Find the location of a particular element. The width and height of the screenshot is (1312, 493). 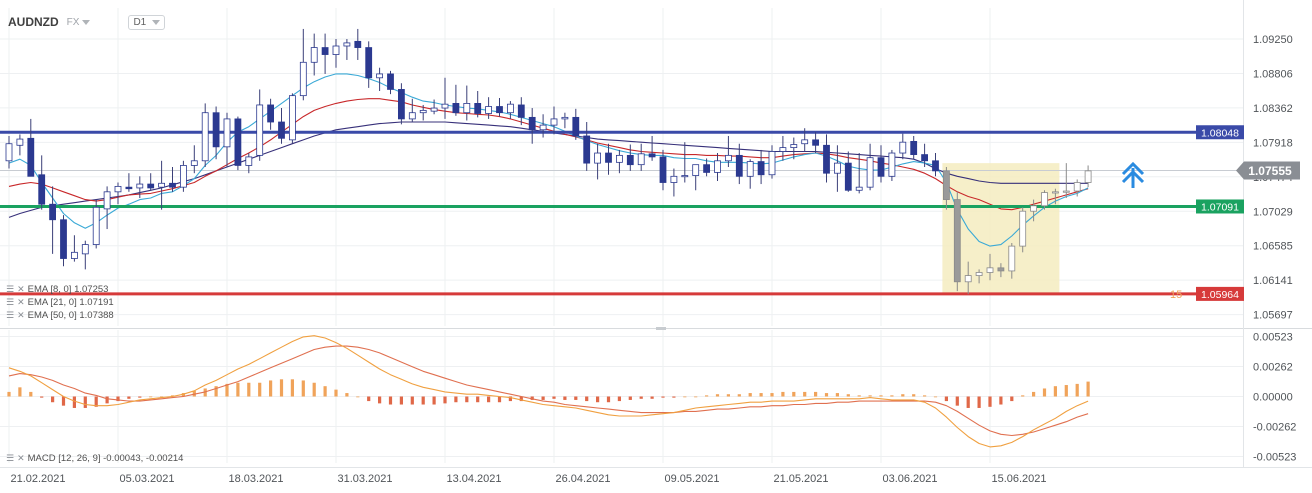

level-label: 1.08048 is located at coordinates (1220, 133).